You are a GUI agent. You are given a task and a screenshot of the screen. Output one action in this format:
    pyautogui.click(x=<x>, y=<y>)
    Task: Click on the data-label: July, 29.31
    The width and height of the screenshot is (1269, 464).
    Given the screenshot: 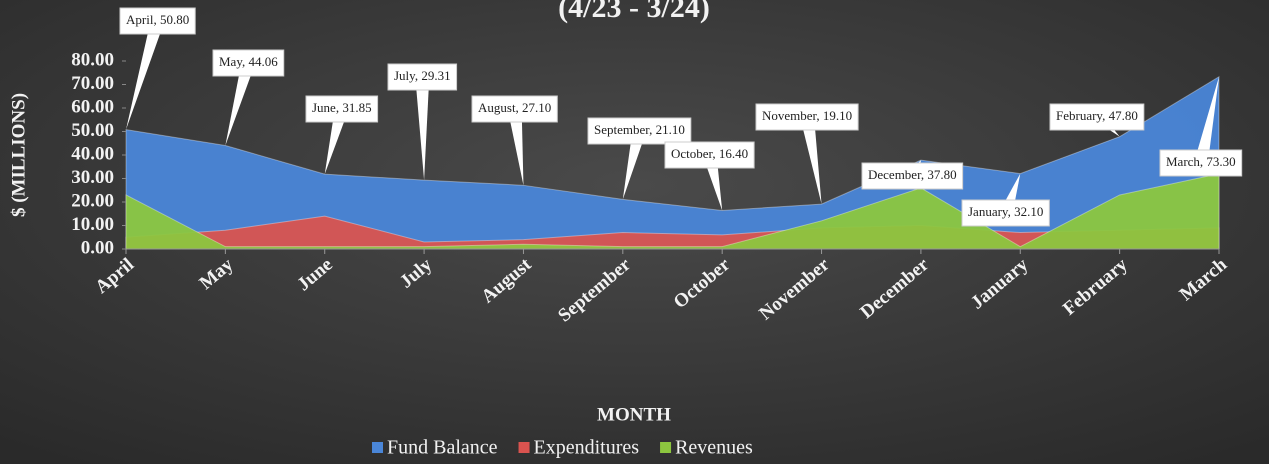 What is the action you would take?
    pyautogui.click(x=422, y=75)
    